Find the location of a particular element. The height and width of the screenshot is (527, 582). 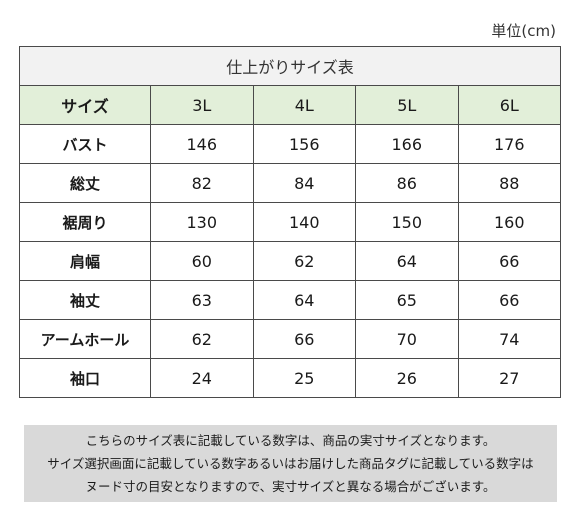

table-cell: 82 is located at coordinates (202, 183).